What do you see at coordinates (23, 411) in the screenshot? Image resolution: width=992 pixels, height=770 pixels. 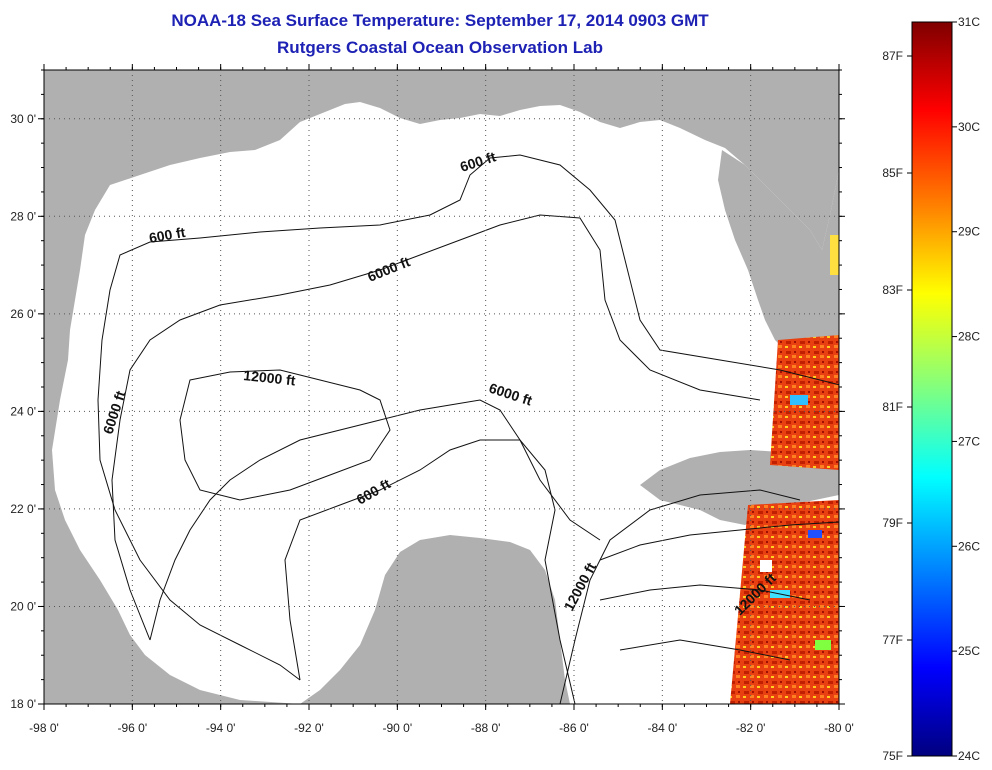 I see `lat-tick-label: 24 0'` at bounding box center [23, 411].